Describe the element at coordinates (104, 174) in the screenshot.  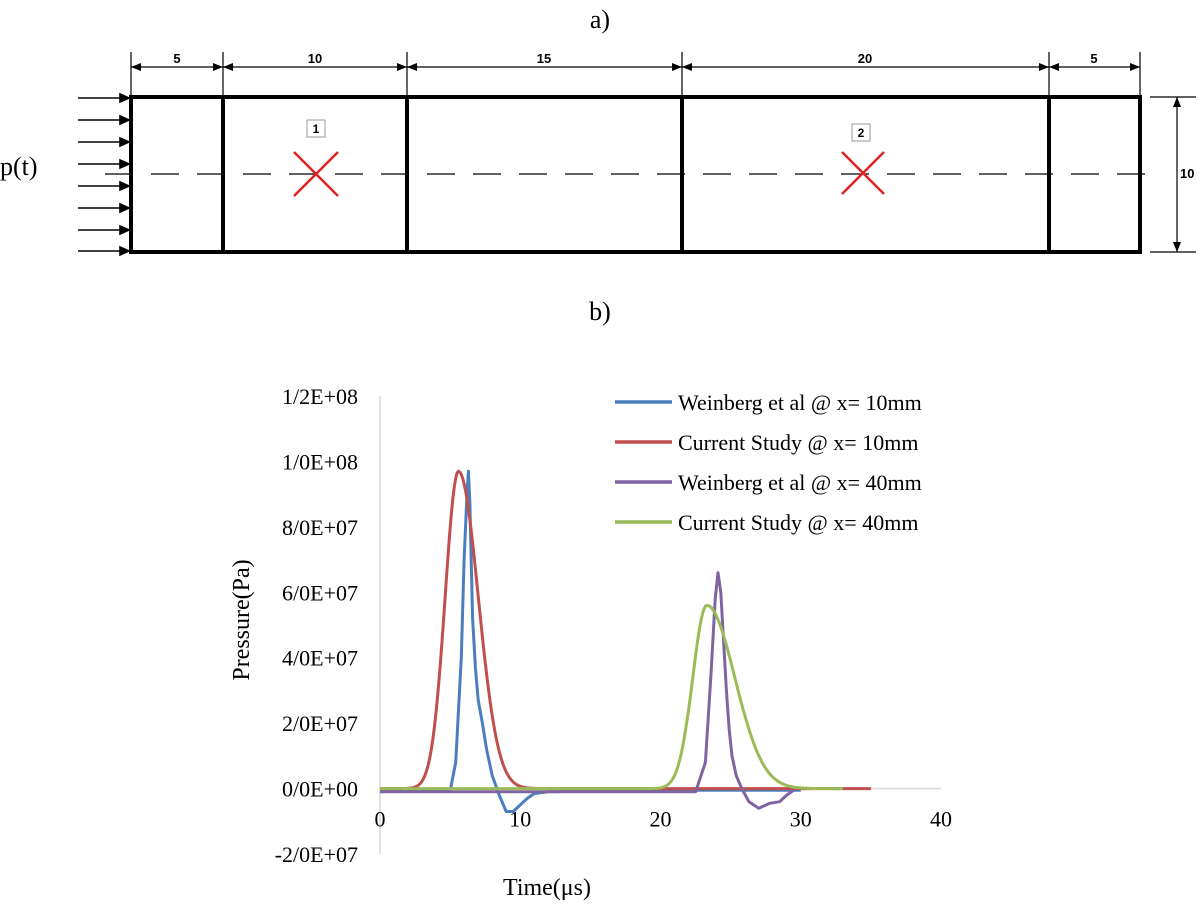
I see `pressure-arrows` at that location.